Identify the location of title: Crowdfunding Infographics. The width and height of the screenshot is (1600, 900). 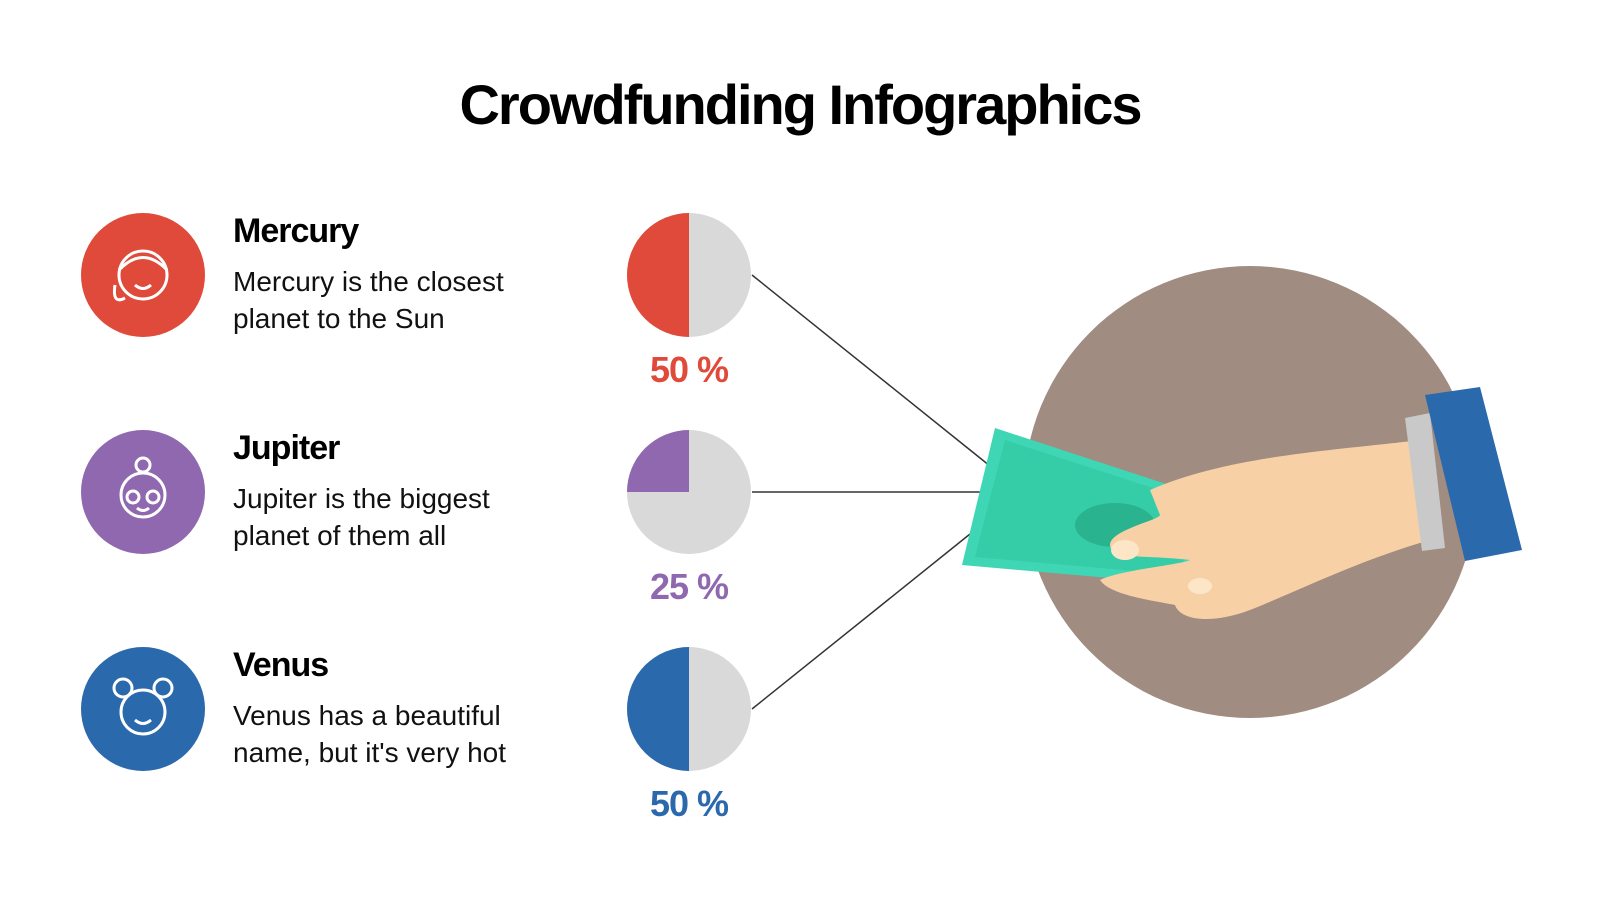
(800, 104).